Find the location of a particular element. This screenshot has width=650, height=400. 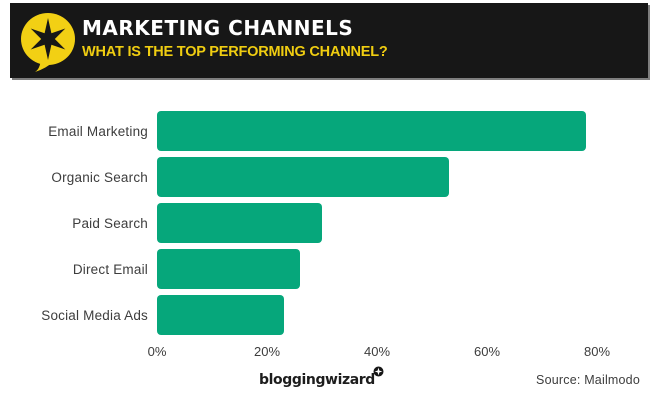

bar-social-media-ads is located at coordinates (220, 315).